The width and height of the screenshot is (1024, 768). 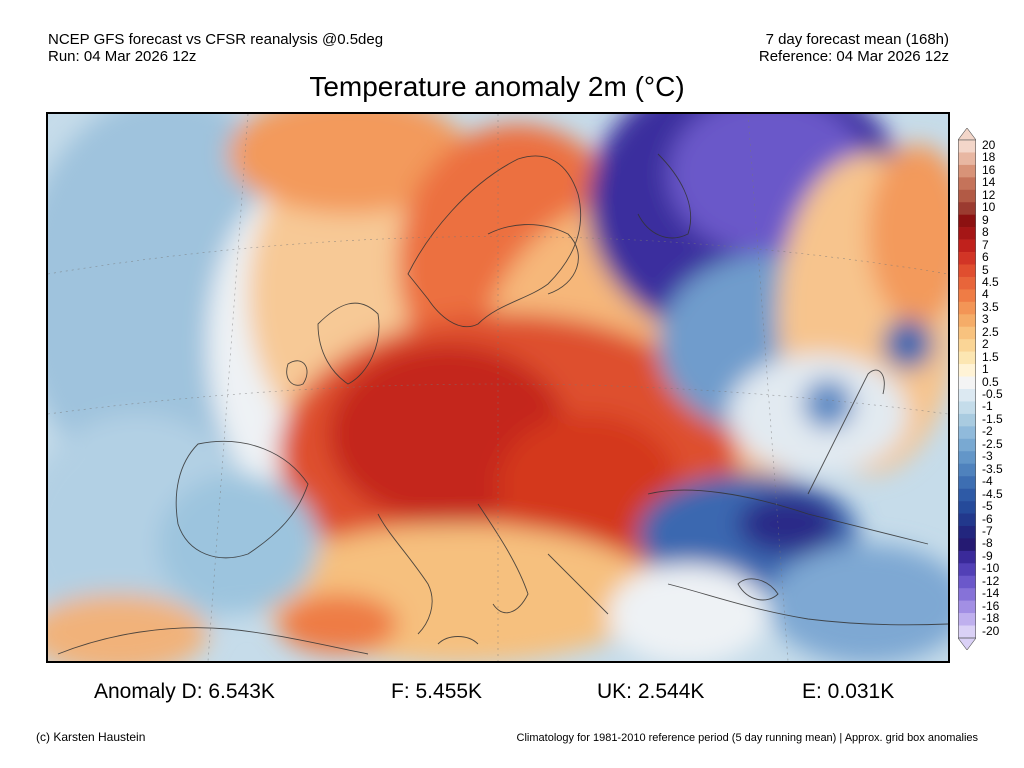 What do you see at coordinates (985, 294) in the screenshot?
I see `colorbar-tick-label: 4` at bounding box center [985, 294].